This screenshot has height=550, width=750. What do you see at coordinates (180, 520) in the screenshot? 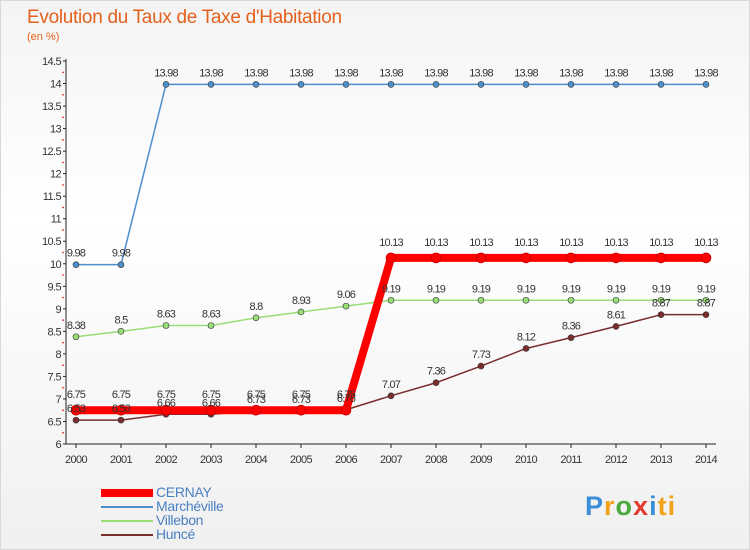
I see `legend-label: Villebon` at bounding box center [180, 520].